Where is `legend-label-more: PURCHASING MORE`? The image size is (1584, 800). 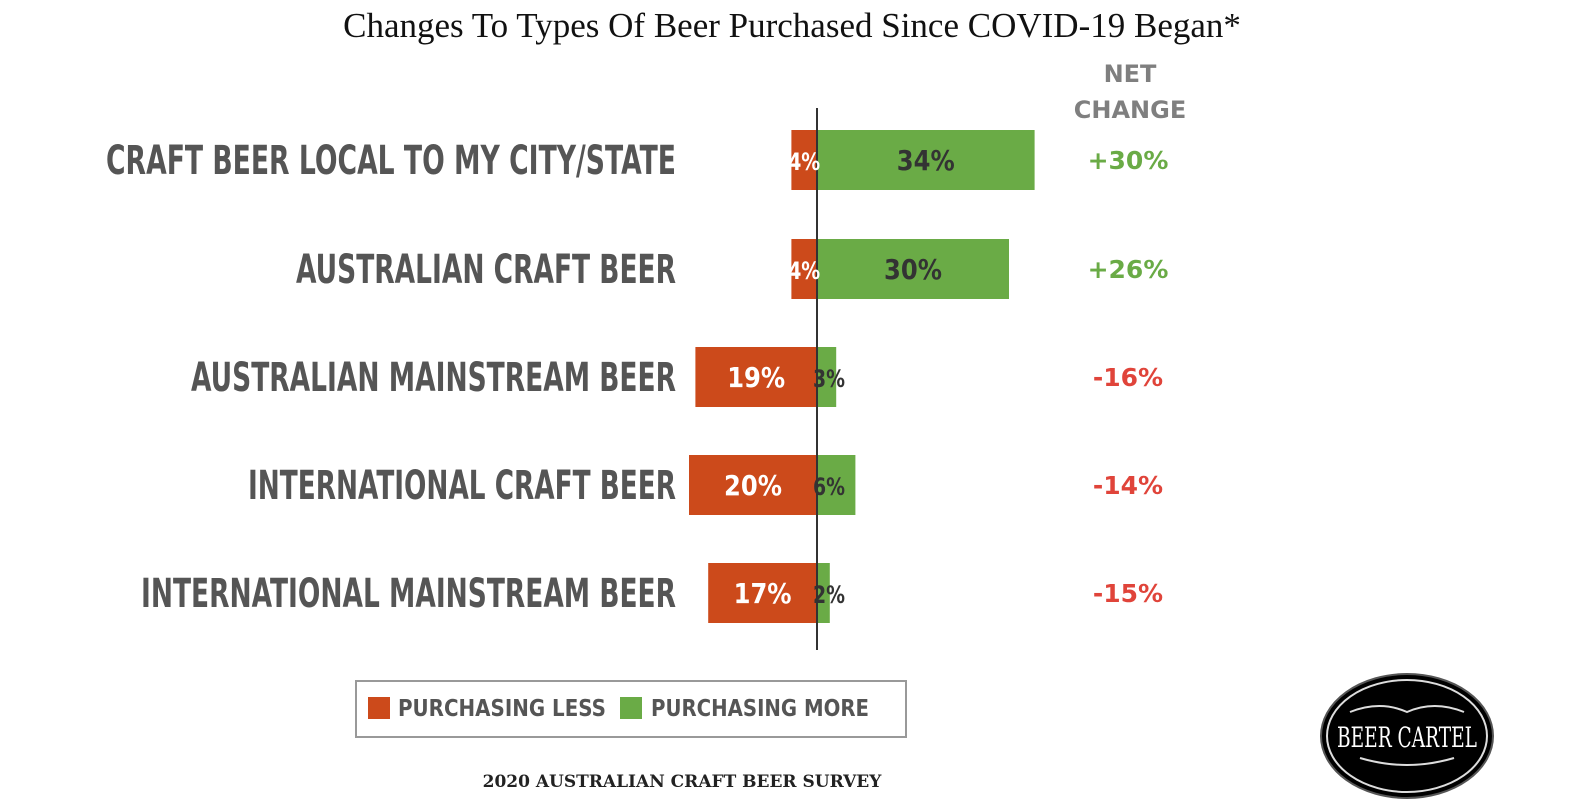 legend-label-more: PURCHASING MORE is located at coordinates (760, 709).